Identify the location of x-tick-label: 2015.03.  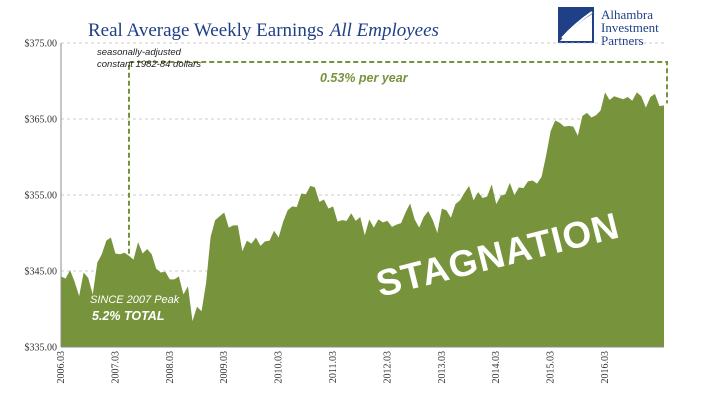
(551, 367).